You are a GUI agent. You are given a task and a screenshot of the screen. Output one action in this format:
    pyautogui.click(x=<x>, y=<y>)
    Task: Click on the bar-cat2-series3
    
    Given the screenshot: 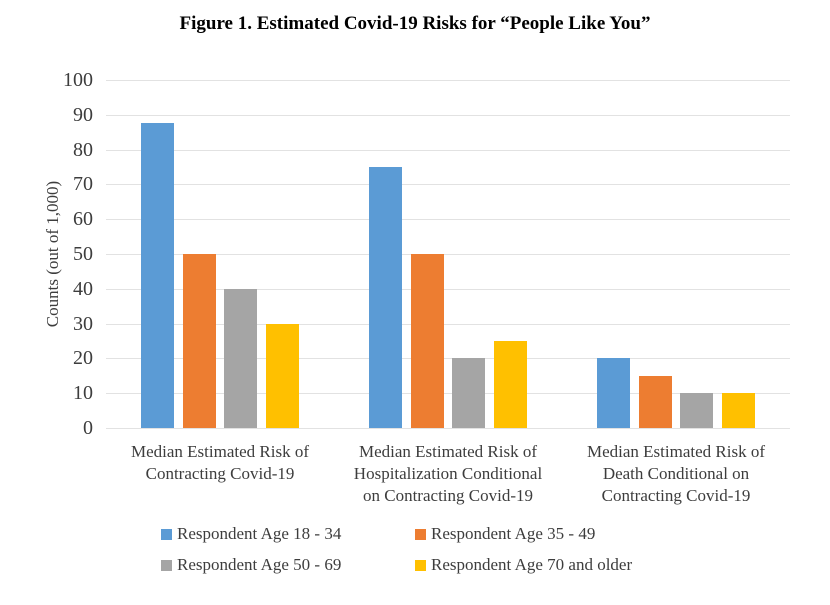 What is the action you would take?
    pyautogui.click(x=468, y=393)
    